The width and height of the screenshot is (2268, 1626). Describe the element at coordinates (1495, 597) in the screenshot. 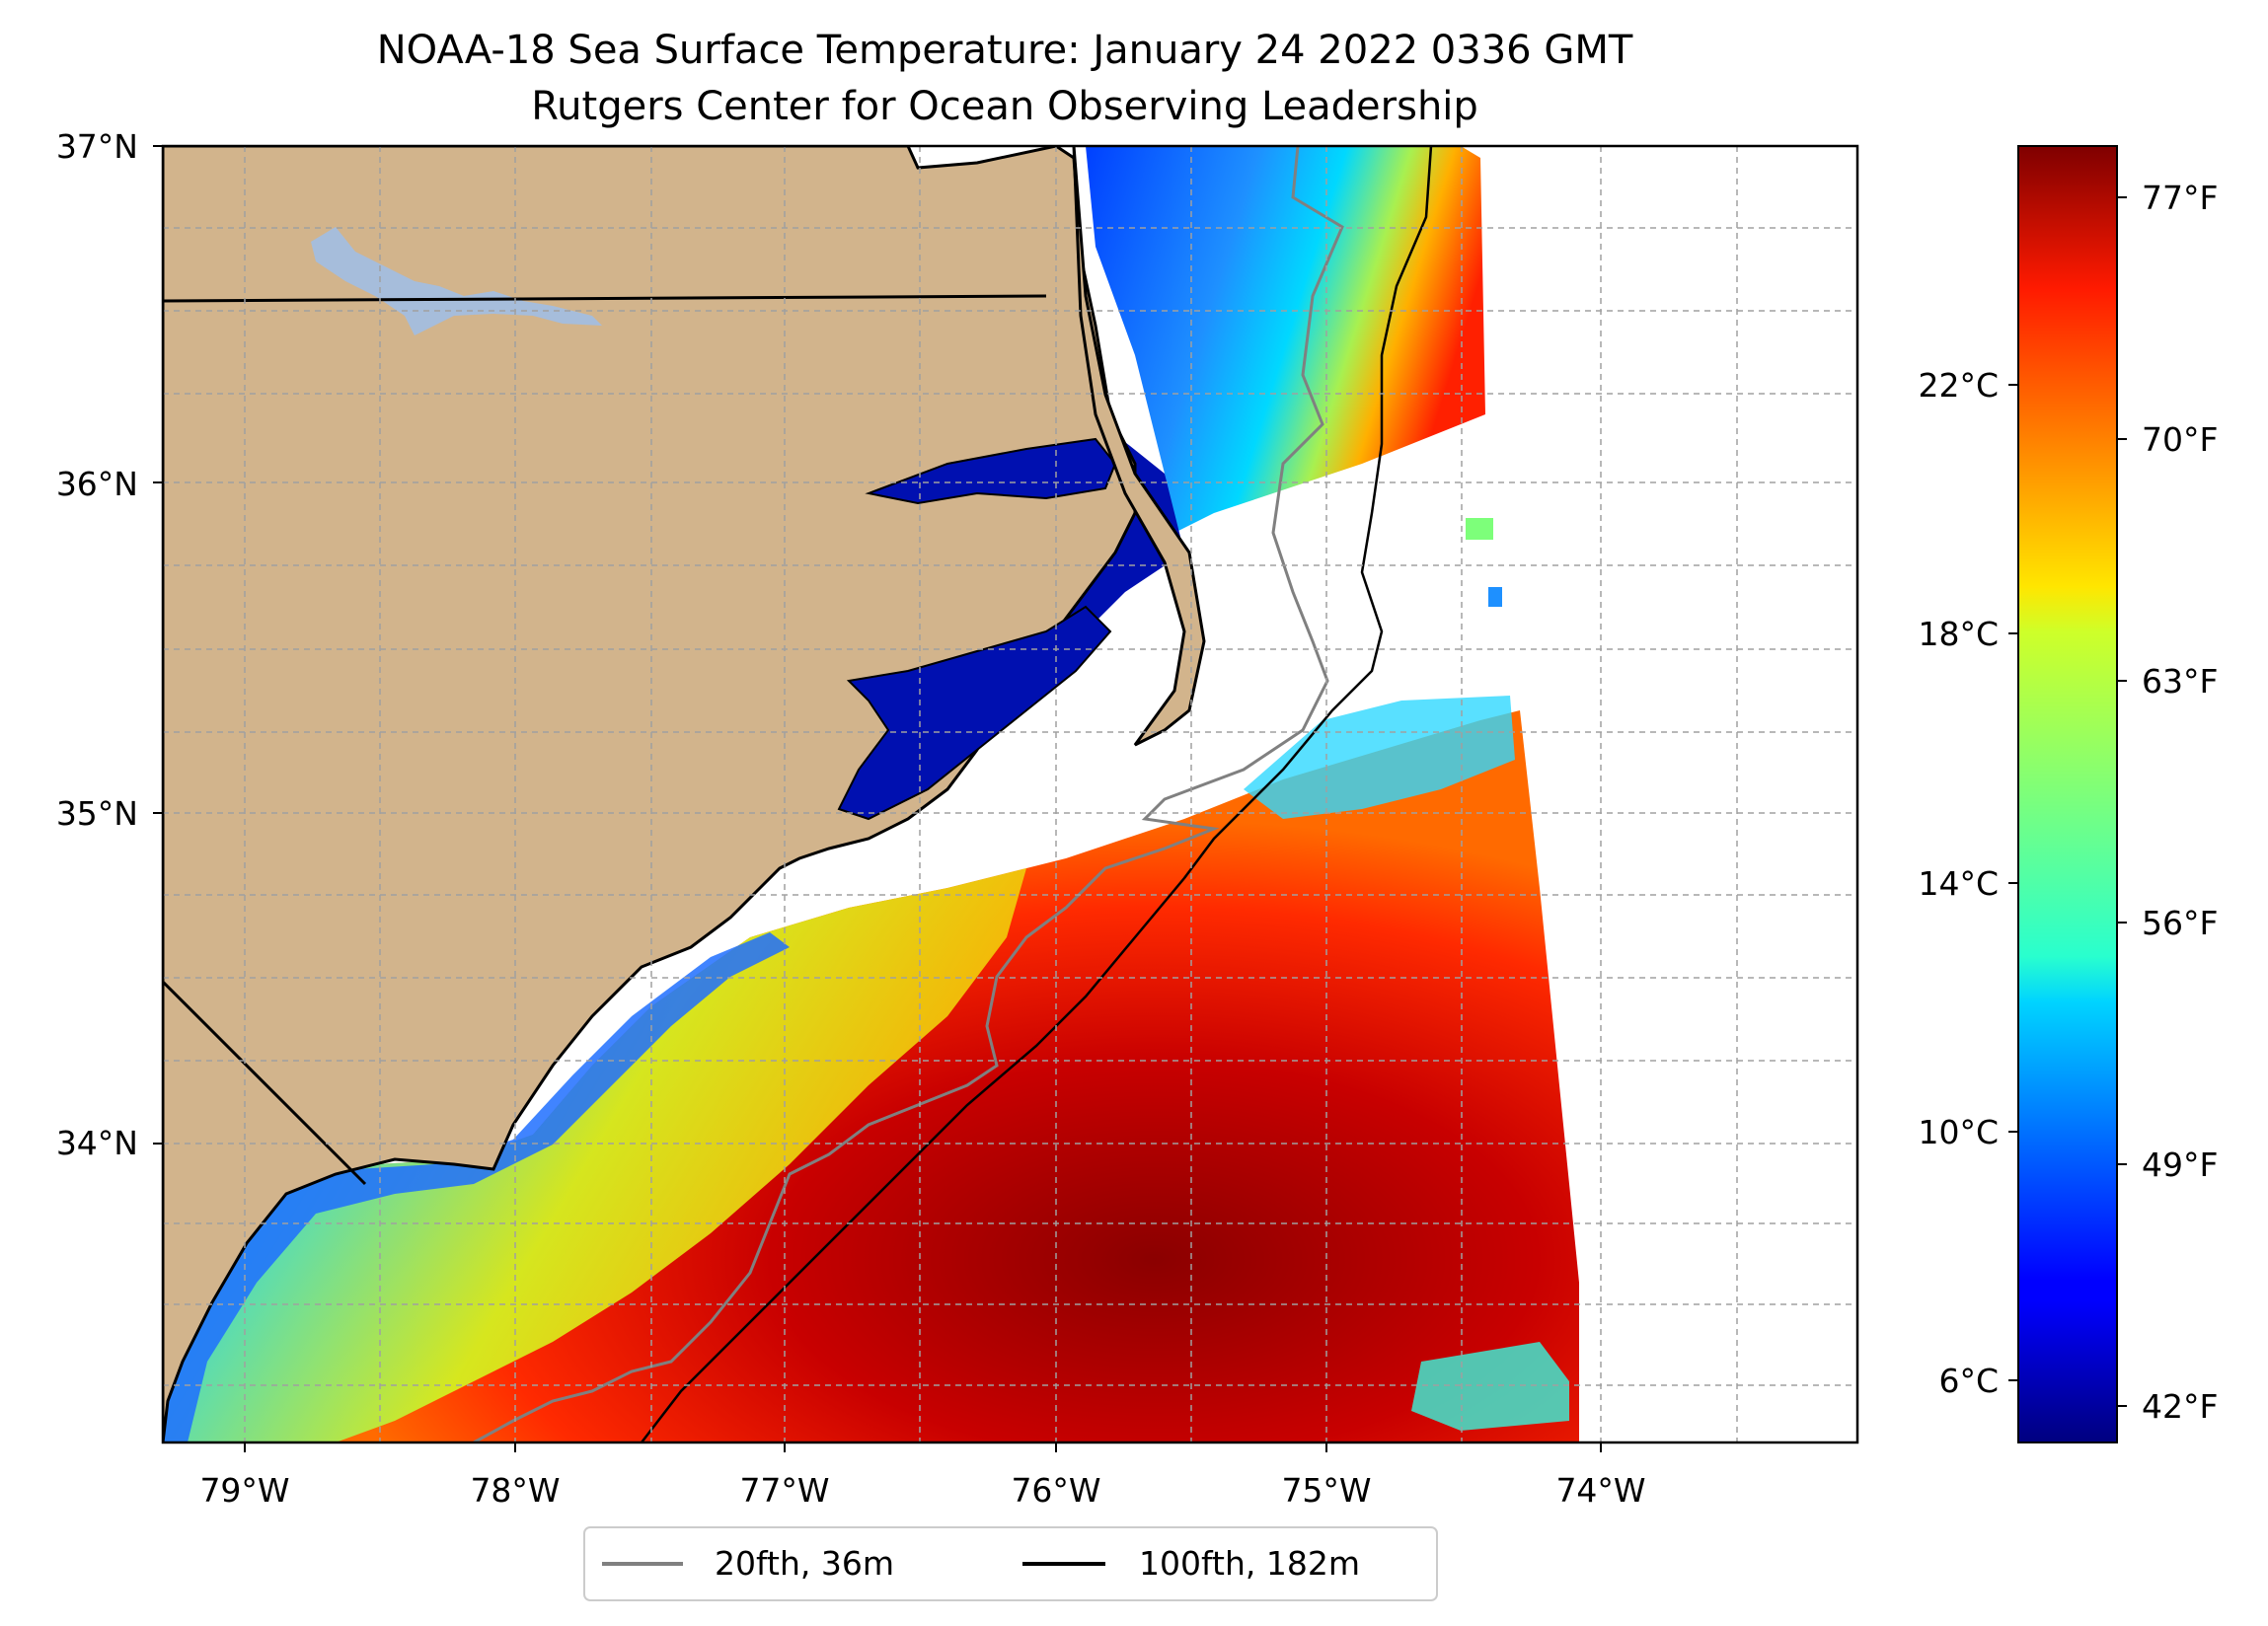

I see `sst-speck-blue` at that location.